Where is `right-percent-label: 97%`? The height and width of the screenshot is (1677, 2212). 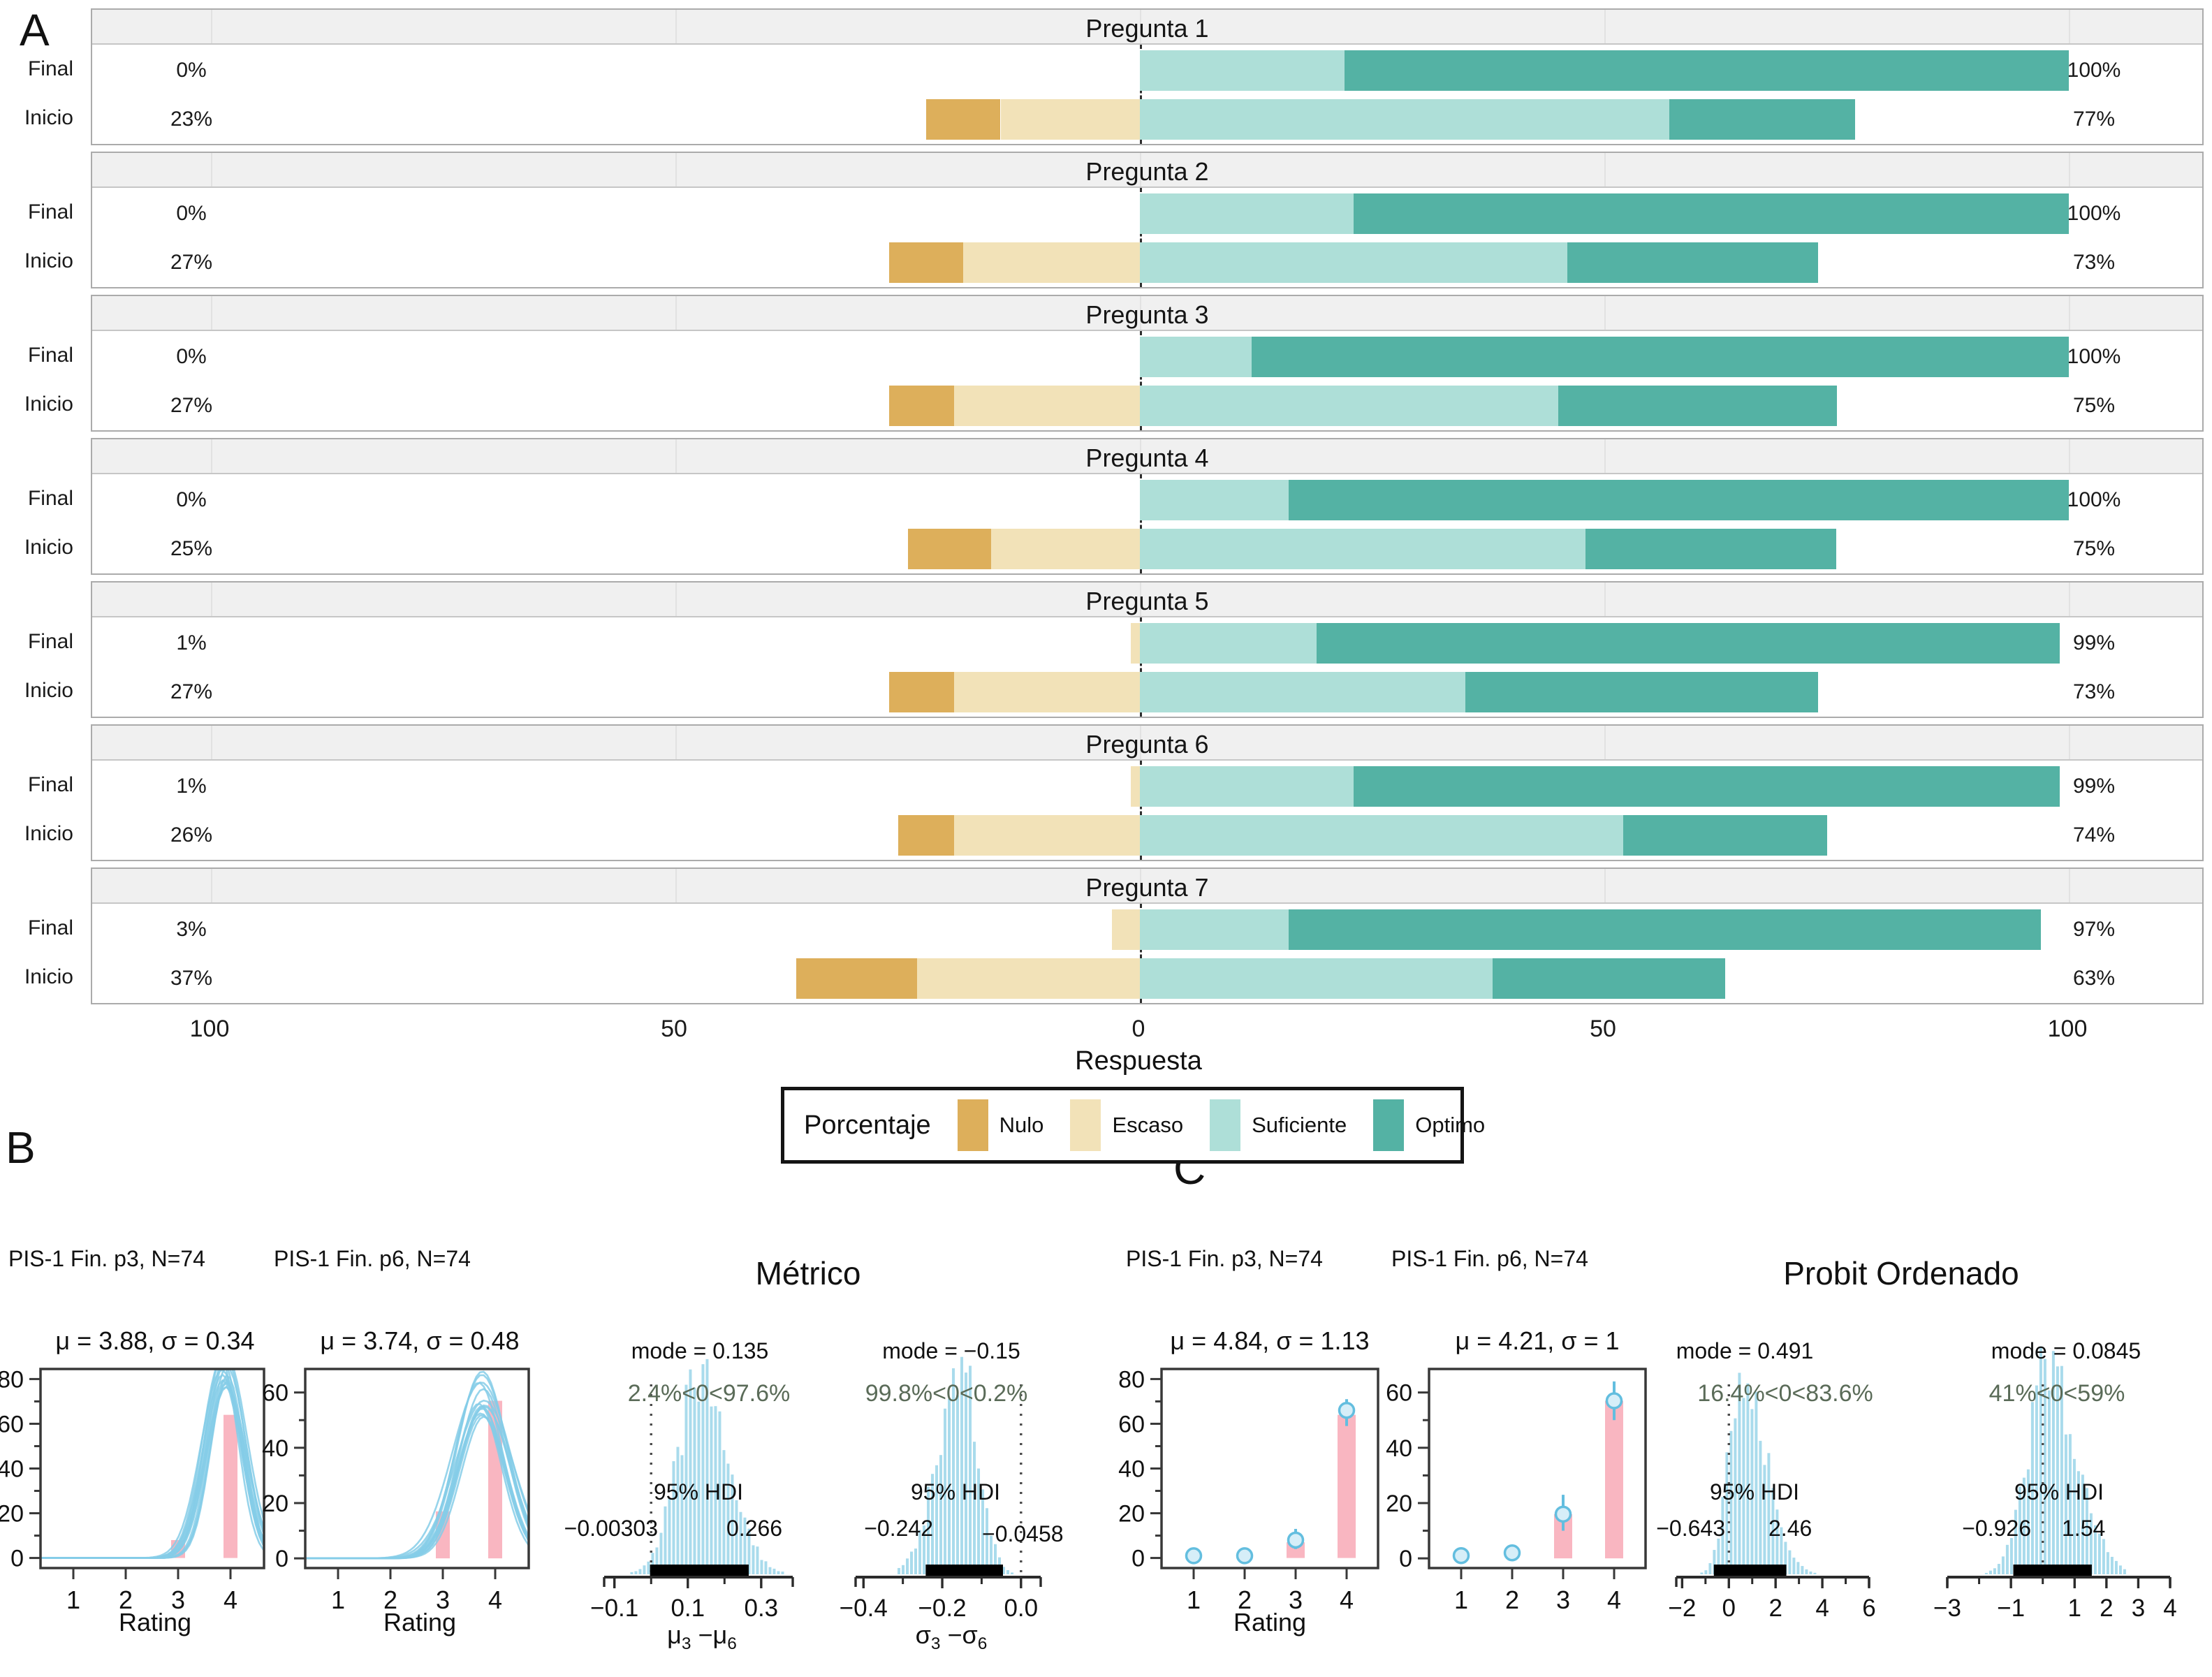
right-percent-label: 97% is located at coordinates (2094, 929).